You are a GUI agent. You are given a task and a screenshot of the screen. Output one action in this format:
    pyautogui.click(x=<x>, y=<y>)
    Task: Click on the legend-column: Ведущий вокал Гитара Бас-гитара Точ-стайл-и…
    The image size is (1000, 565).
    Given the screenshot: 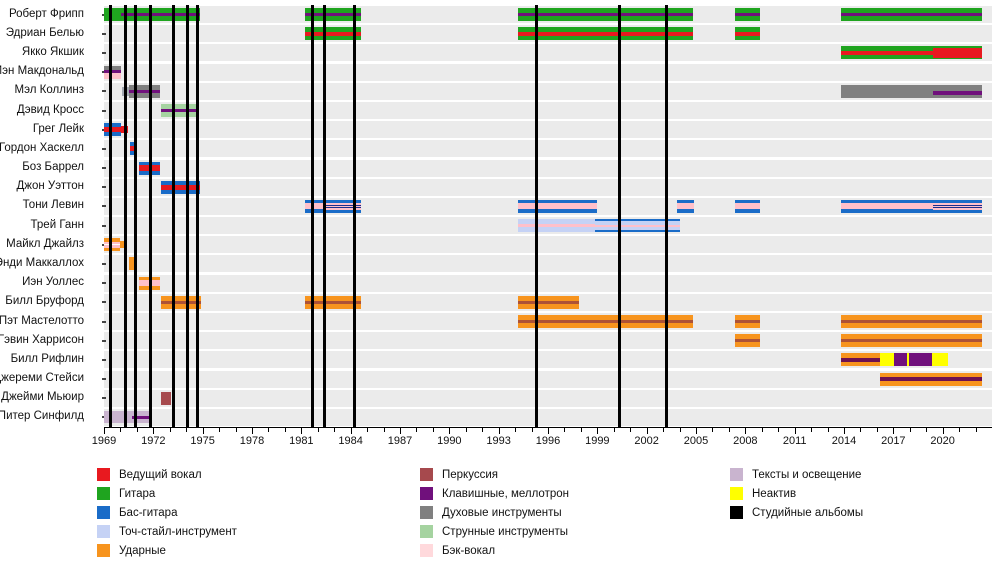 What is the action you would take?
    pyautogui.click(x=167, y=512)
    